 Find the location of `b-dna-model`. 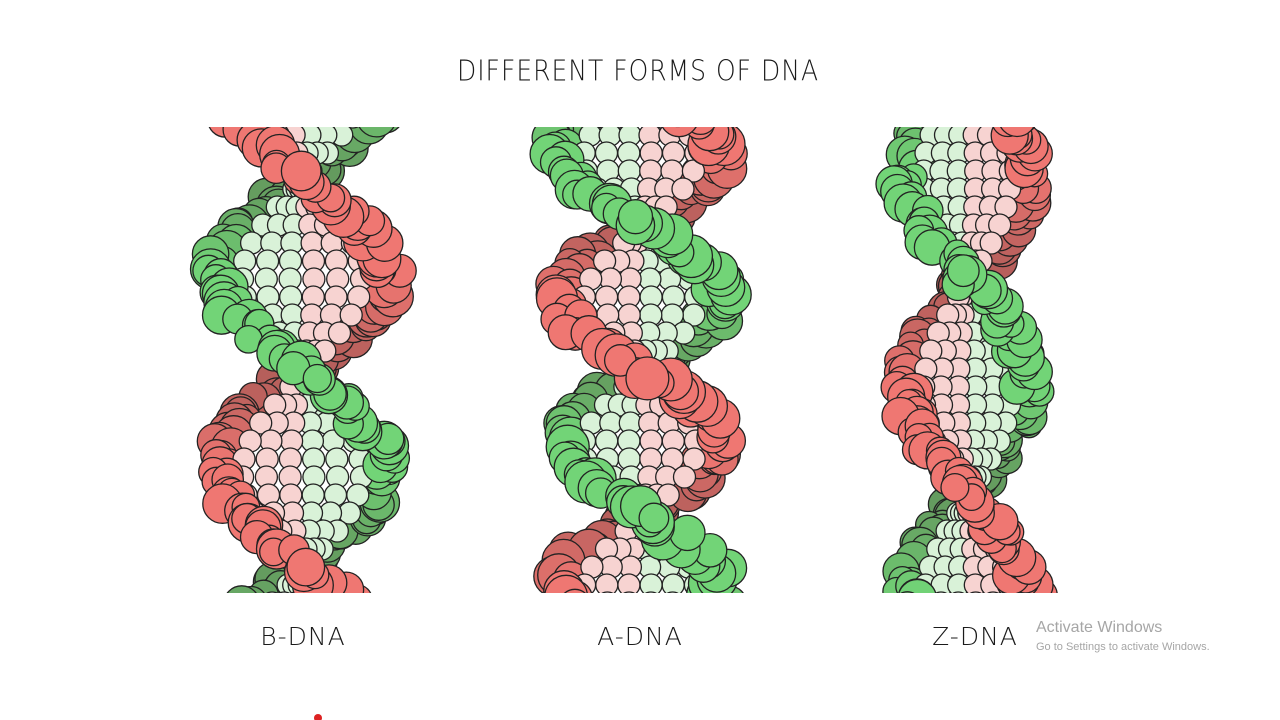

b-dna-model is located at coordinates (303, 362).